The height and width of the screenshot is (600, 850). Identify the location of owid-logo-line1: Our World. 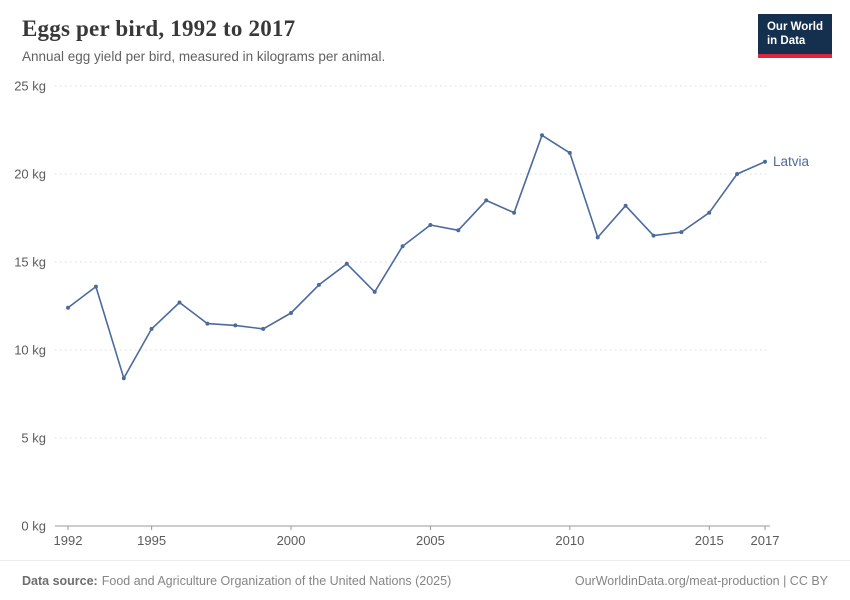
(794, 27).